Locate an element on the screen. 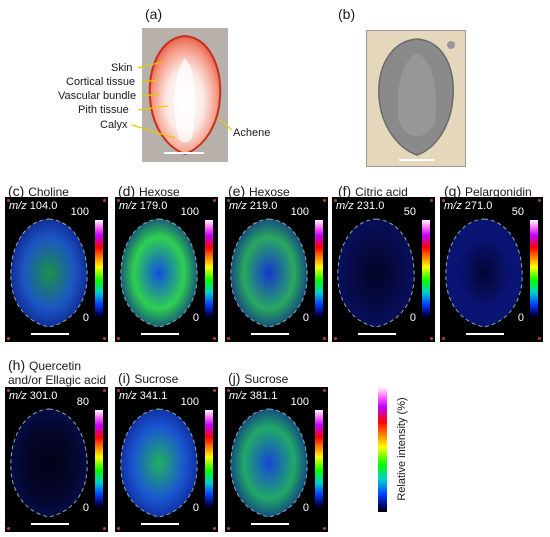  ion-panel-heading: (e) Hexose is located at coordinates (259, 191).